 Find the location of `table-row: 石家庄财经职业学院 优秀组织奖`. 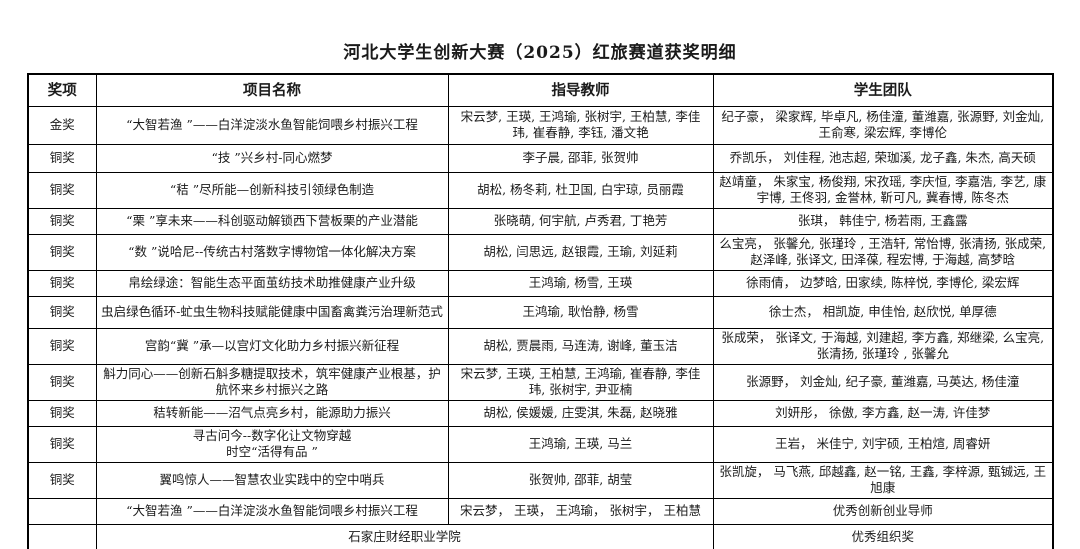

table-row: 石家庄财经职业学院 优秀组织奖 is located at coordinates (540, 536).